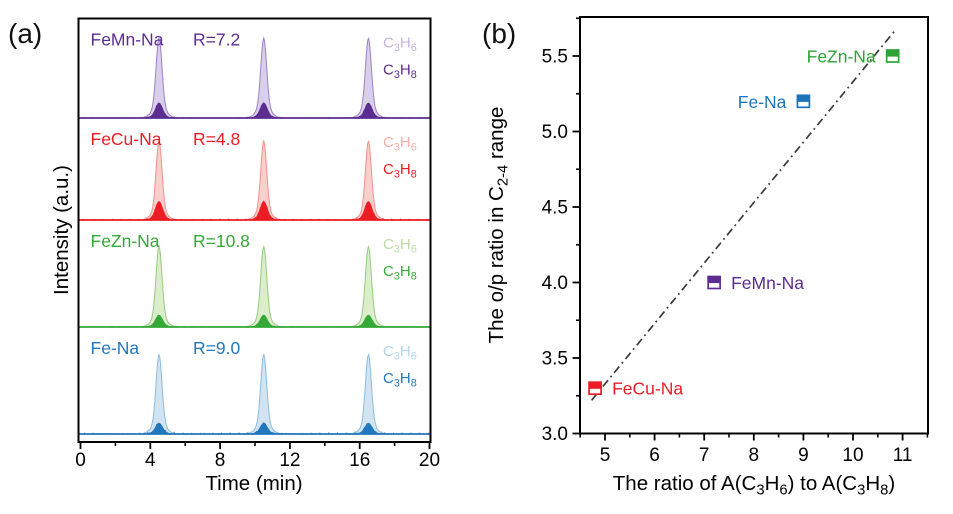 The image size is (953, 514). Describe the element at coordinates (254, 180) in the screenshot. I see `olefin-peaks-FeCu-Na` at that location.